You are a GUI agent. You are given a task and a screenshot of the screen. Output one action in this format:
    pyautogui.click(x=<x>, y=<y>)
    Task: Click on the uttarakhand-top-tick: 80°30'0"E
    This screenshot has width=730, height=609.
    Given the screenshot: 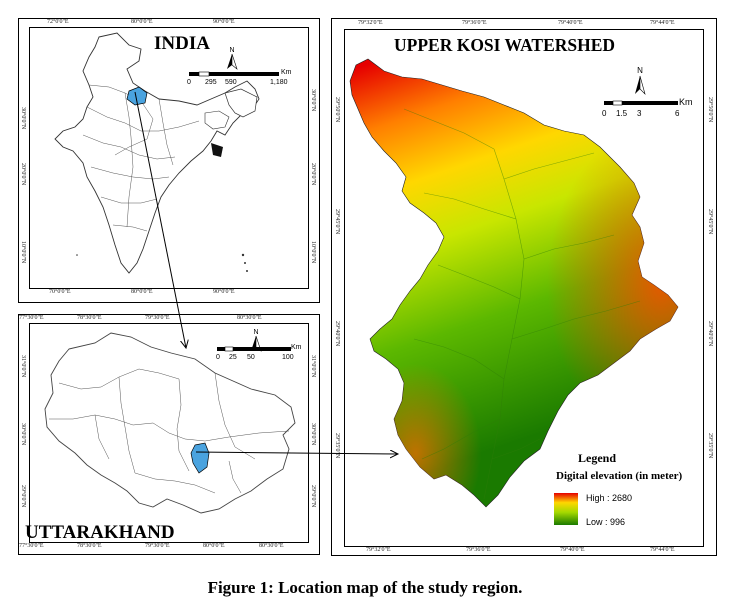 What is the action you would take?
    pyautogui.click(x=249, y=318)
    